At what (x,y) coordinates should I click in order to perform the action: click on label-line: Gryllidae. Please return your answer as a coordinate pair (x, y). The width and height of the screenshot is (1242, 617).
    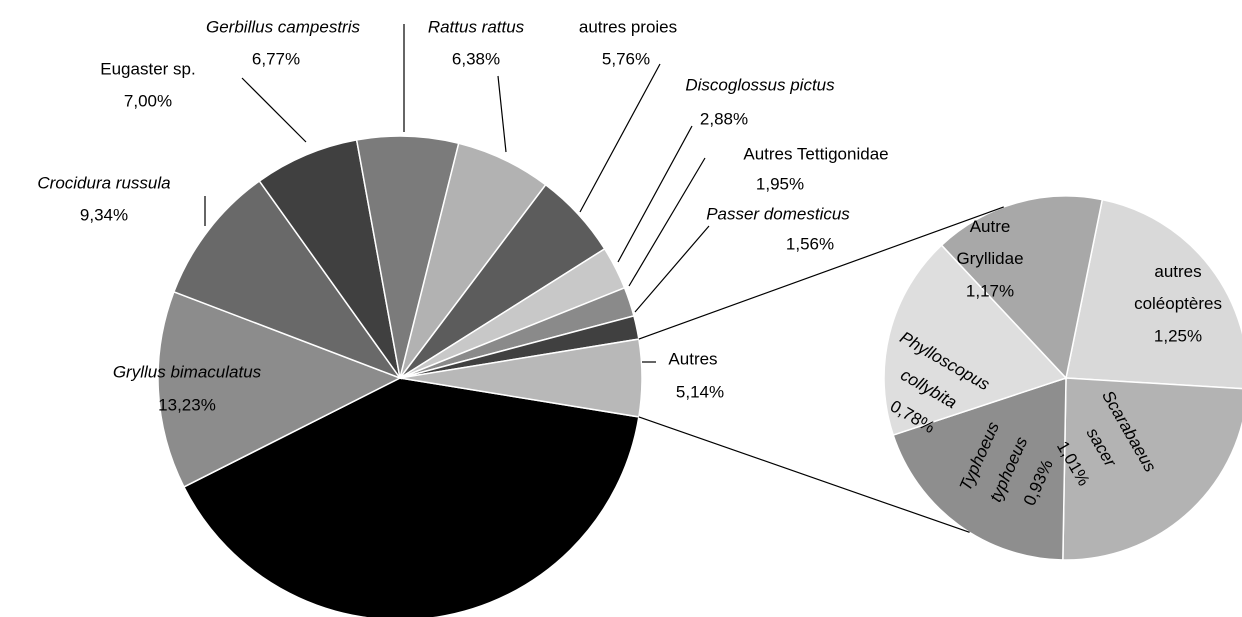
    Looking at the image, I should click on (989, 258).